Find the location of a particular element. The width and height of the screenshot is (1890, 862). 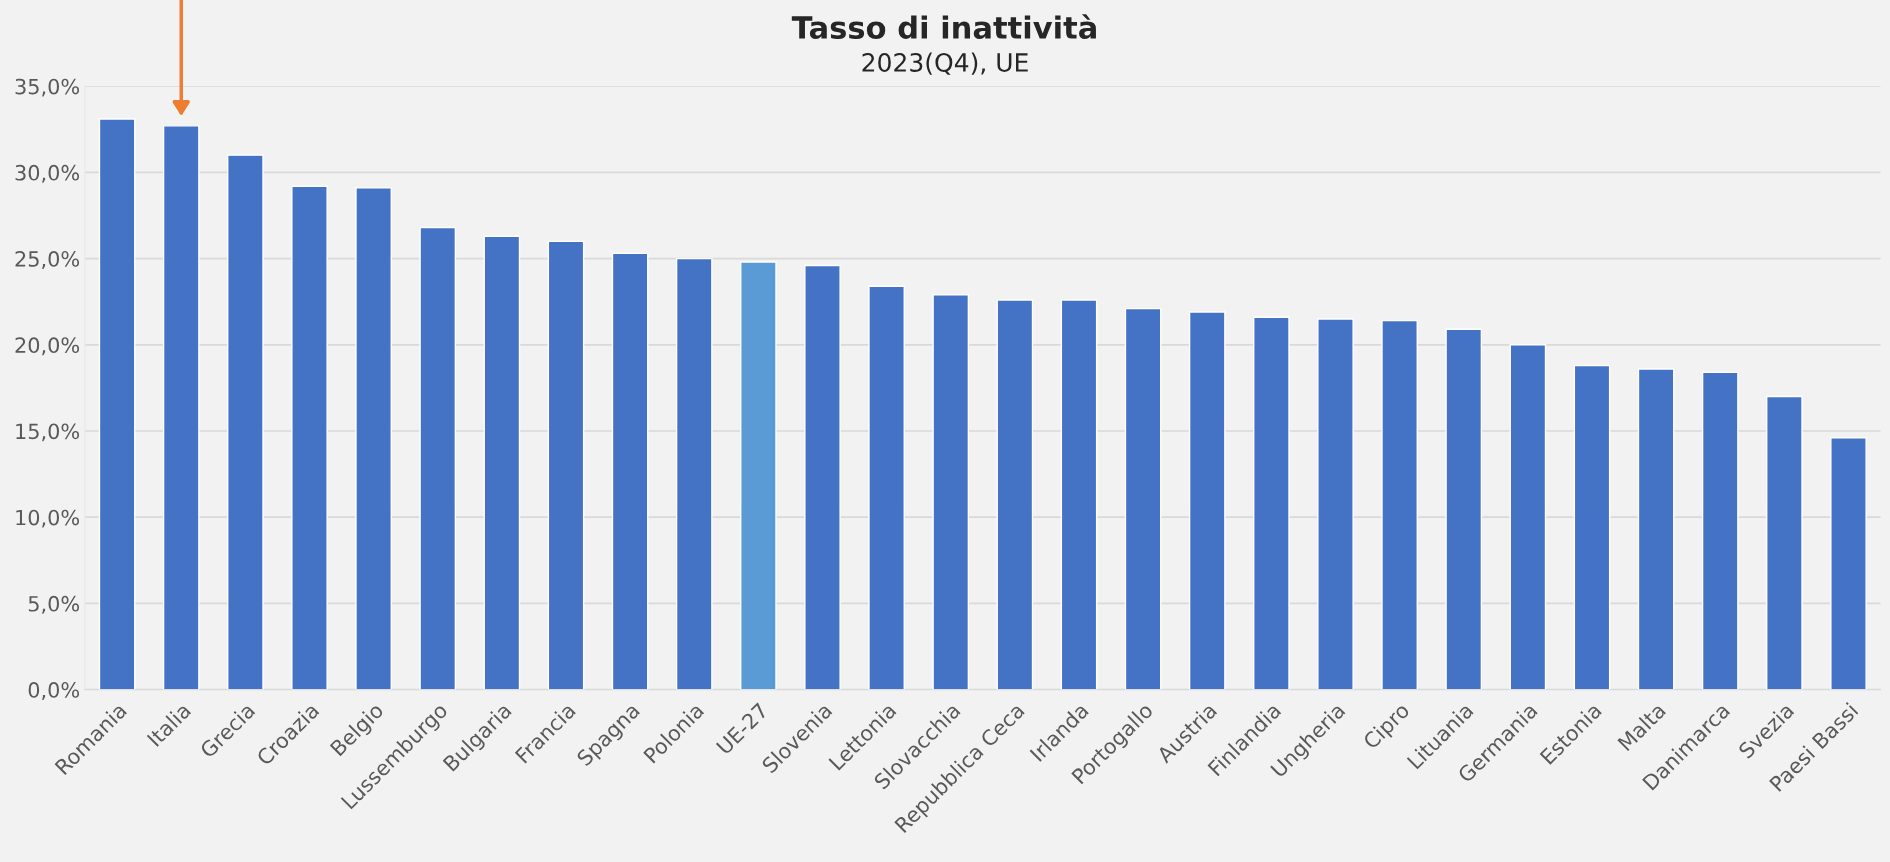

y-tick-label: 35,0% is located at coordinates (47, 87).